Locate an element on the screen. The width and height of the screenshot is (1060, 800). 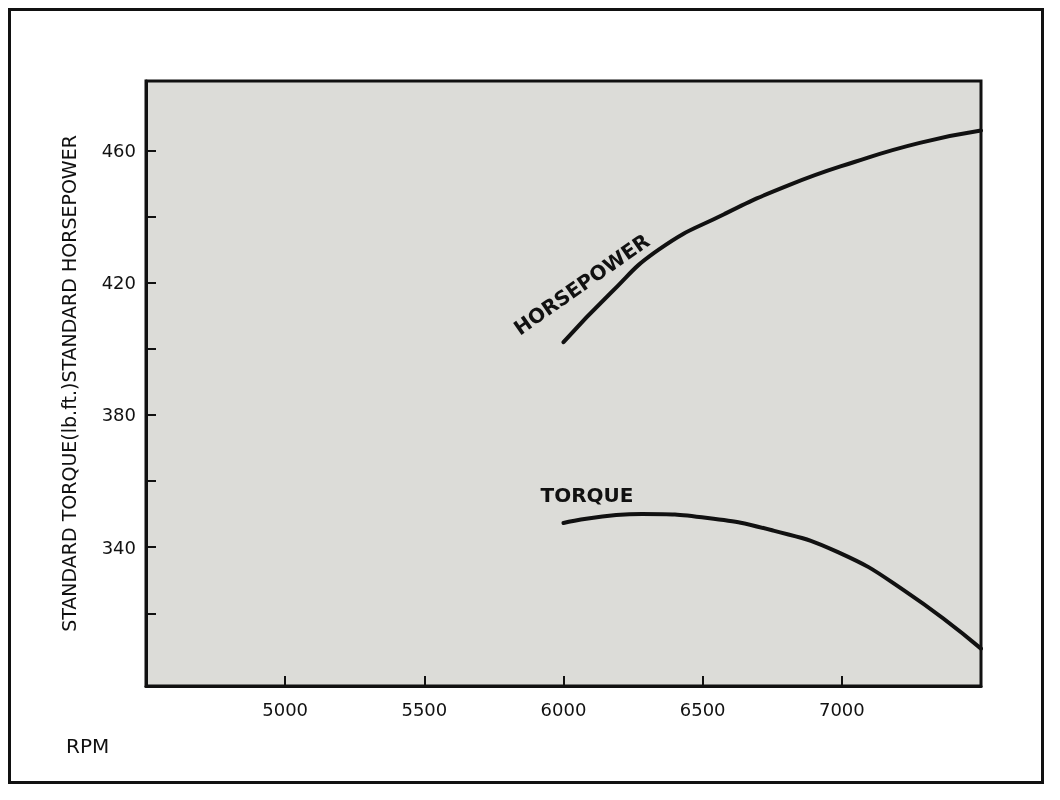
y-tick-label: 340 is located at coordinates (118, 547).